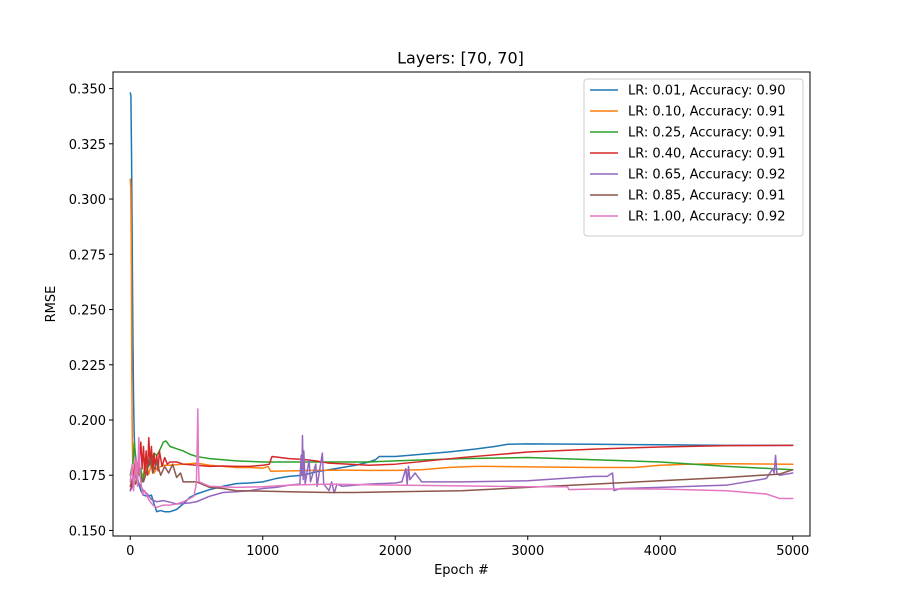  What do you see at coordinates (460, 58) in the screenshot?
I see `chart-title: Layers: [70, 70]` at bounding box center [460, 58].